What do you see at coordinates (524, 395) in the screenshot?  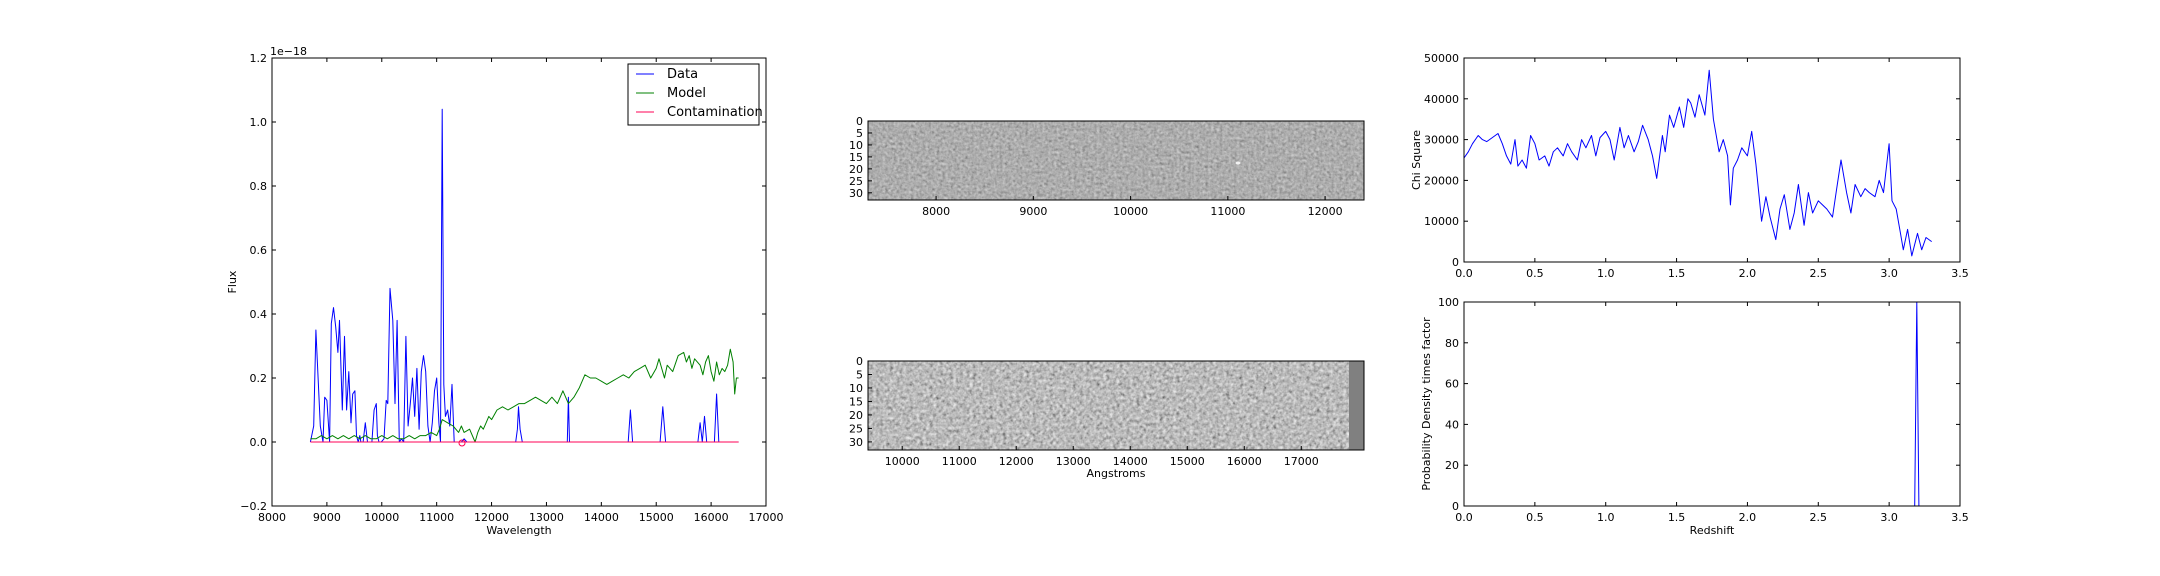 I see `series-line-model` at bounding box center [524, 395].